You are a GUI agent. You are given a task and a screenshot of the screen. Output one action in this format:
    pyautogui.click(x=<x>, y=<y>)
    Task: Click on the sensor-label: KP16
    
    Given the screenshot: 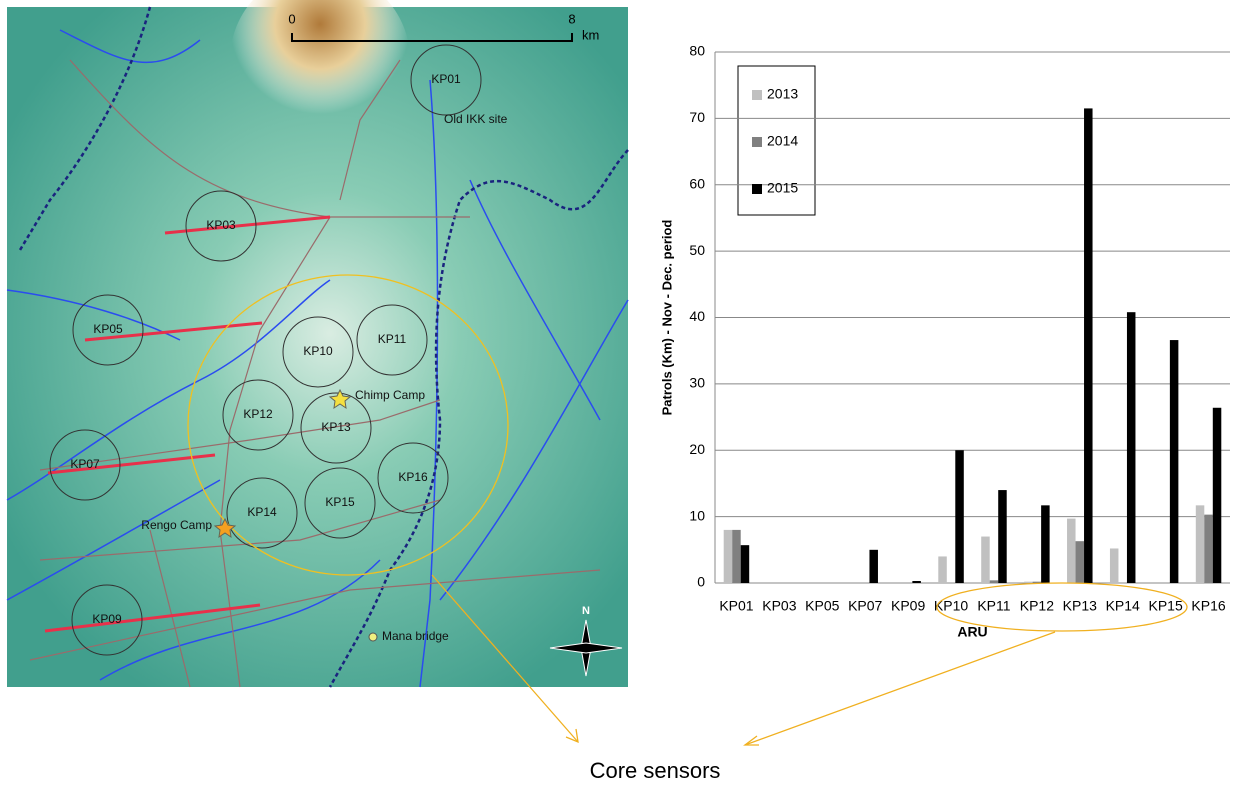 What is the action you would take?
    pyautogui.click(x=413, y=477)
    